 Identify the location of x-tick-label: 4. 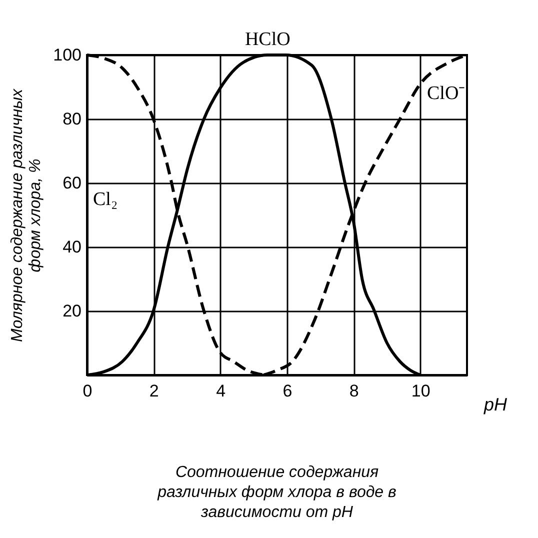
(221, 391).